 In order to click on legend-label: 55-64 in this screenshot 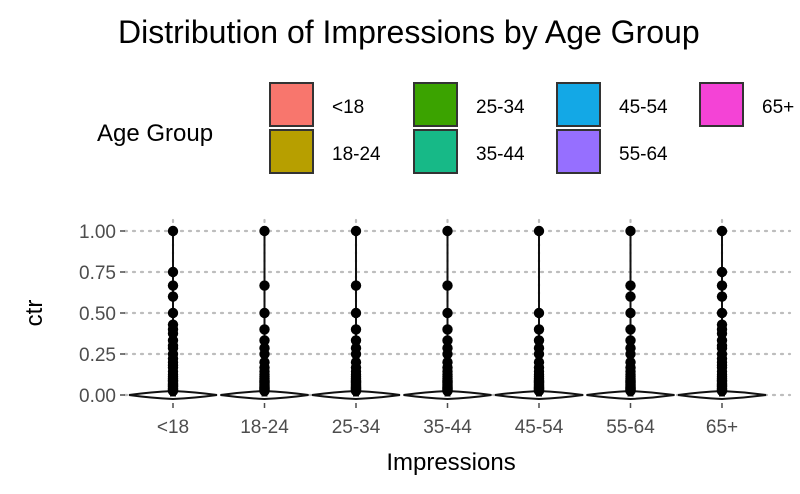, I will do `click(643, 154)`.